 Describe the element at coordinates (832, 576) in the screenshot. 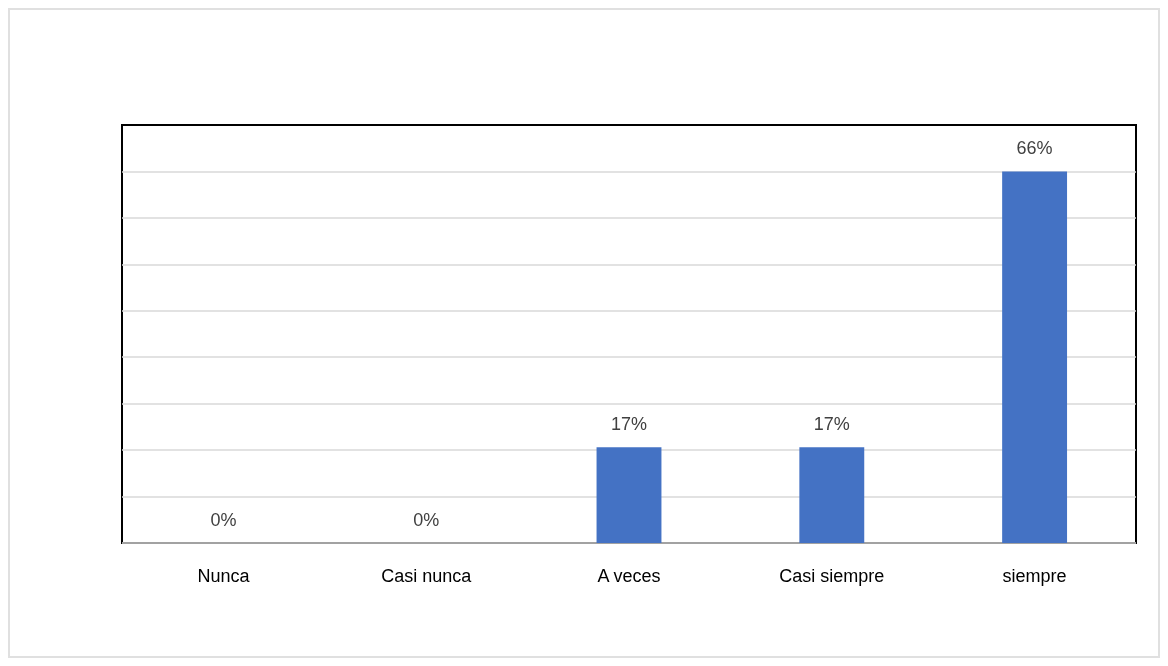

I see `x-tick-label: Casi siempre` at that location.